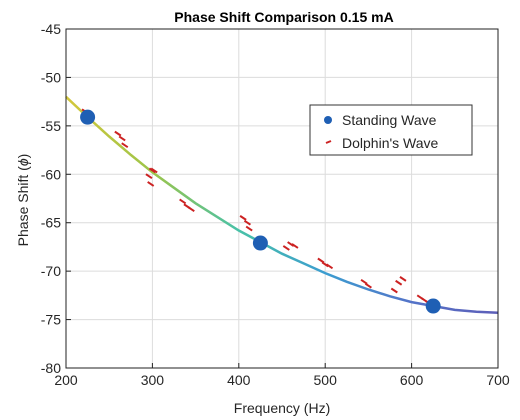 The height and width of the screenshot is (420, 520). Describe the element at coordinates (498, 380) in the screenshot. I see `x-tick-label: 700` at that location.